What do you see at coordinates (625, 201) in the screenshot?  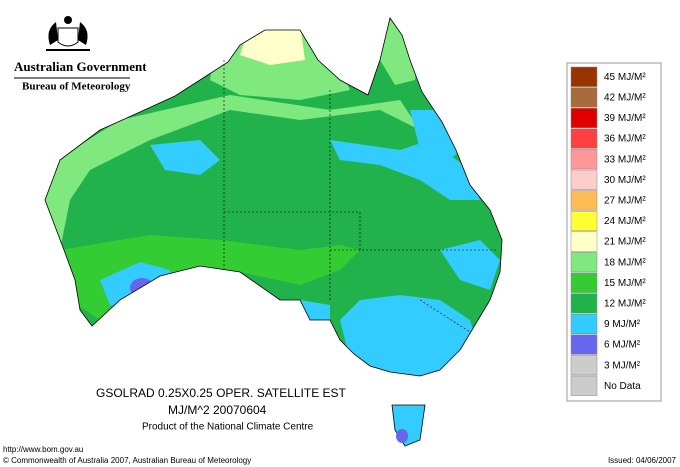 I see `legend-label: 27 MJ/M²` at bounding box center [625, 201].